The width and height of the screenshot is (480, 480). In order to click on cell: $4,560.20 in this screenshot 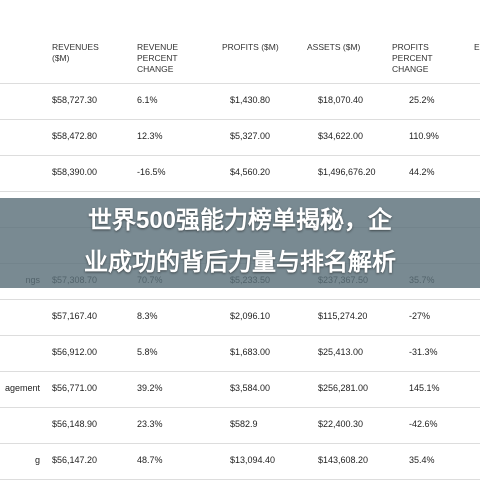, I will do `click(250, 172)`.